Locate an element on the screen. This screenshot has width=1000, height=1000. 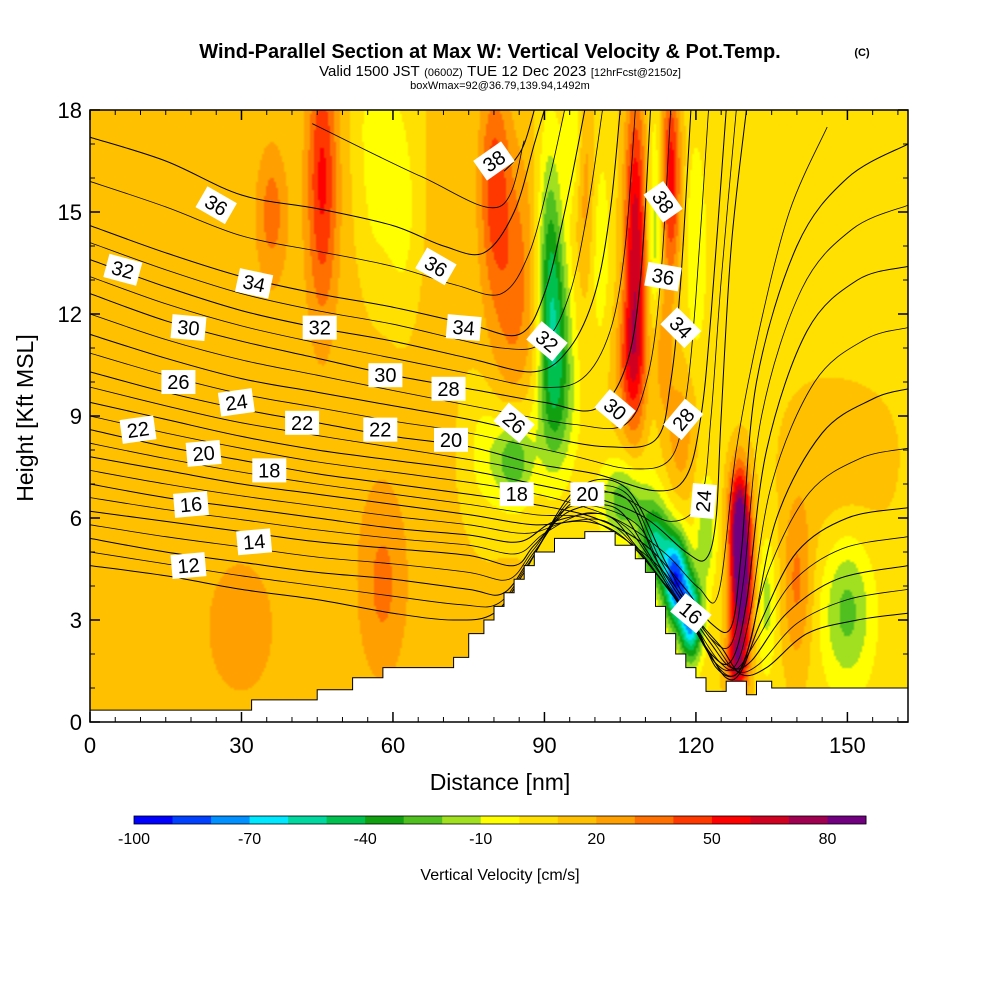
contour-label-text: 16 is located at coordinates (191, 505).